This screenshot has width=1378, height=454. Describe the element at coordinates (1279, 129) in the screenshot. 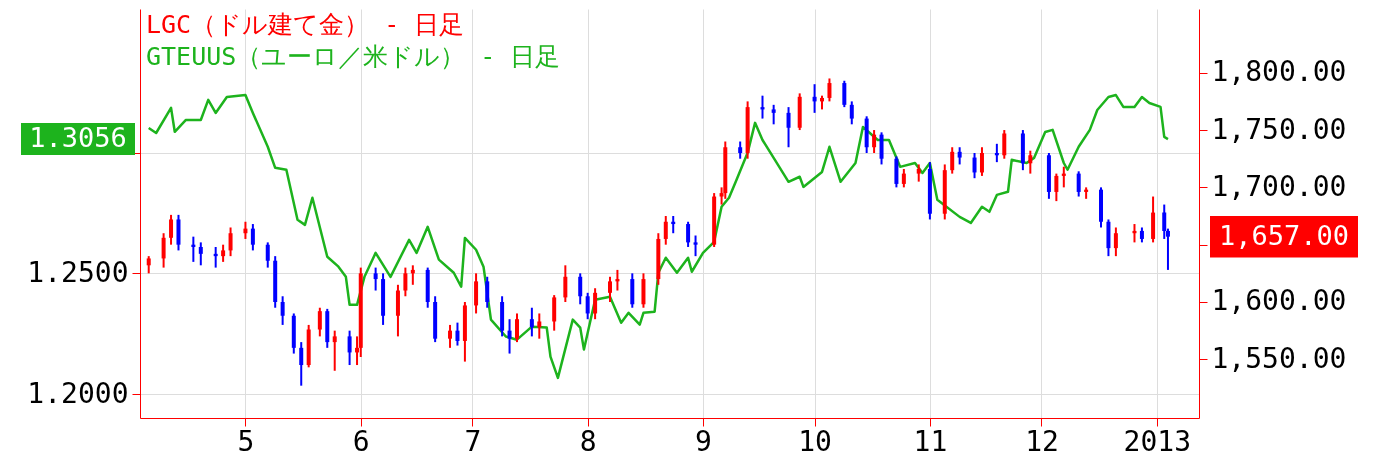

I see `y2-tick-label: 1,750.00` at that location.